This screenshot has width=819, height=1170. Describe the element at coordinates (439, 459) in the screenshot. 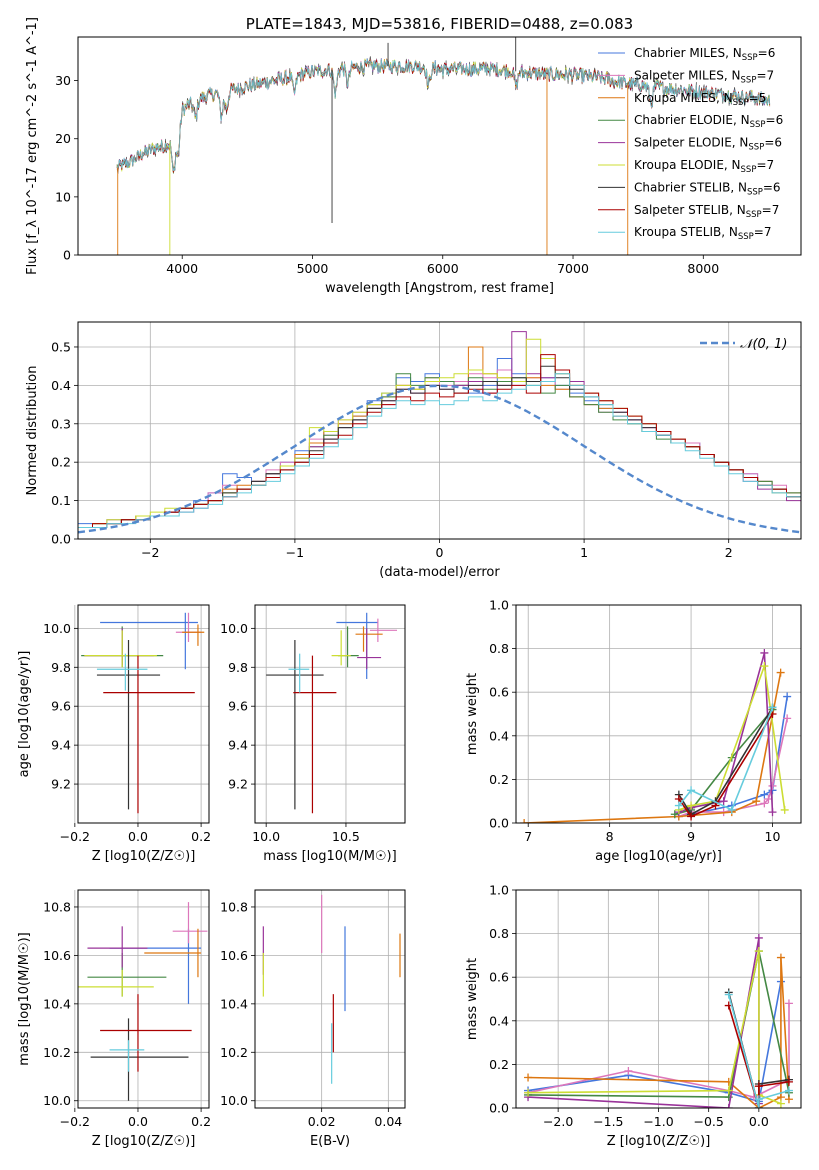

I see `gaussian-reference-line` at that location.